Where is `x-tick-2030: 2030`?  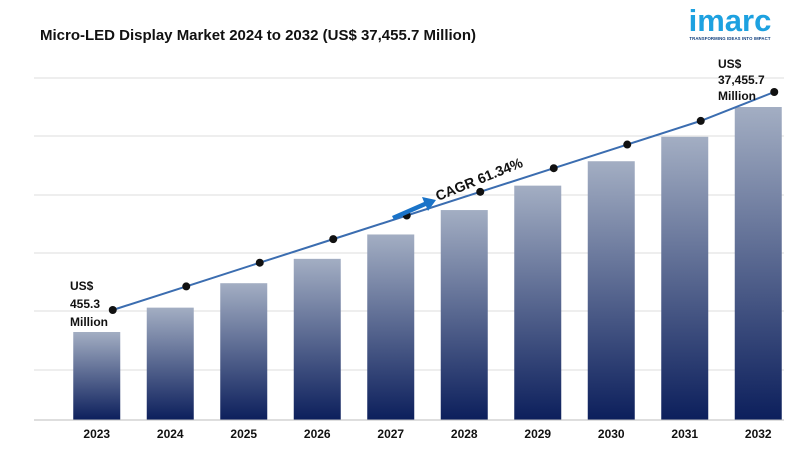 x-tick-2030: 2030 is located at coordinates (611, 434).